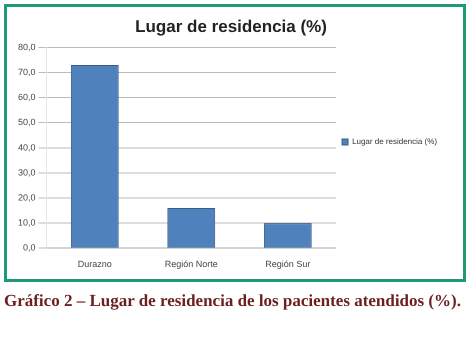 The height and width of the screenshot is (352, 476). What do you see at coordinates (27, 223) in the screenshot?
I see `y-tick-label: 10,0` at bounding box center [27, 223].